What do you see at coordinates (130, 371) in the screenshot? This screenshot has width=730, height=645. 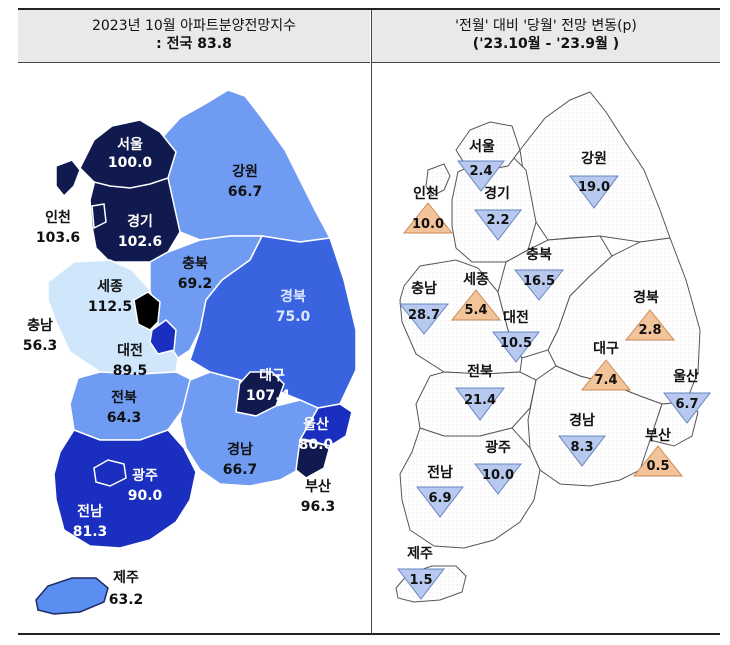 I see `label-daejeon-value: 89.5` at bounding box center [130, 371].